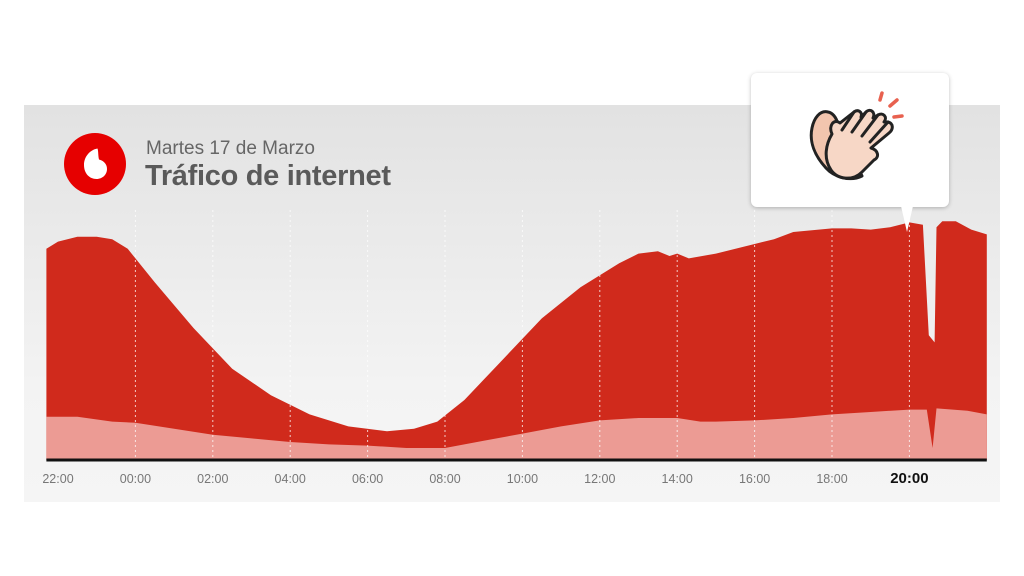  I want to click on x-tick-label: 10:00, so click(522, 479).